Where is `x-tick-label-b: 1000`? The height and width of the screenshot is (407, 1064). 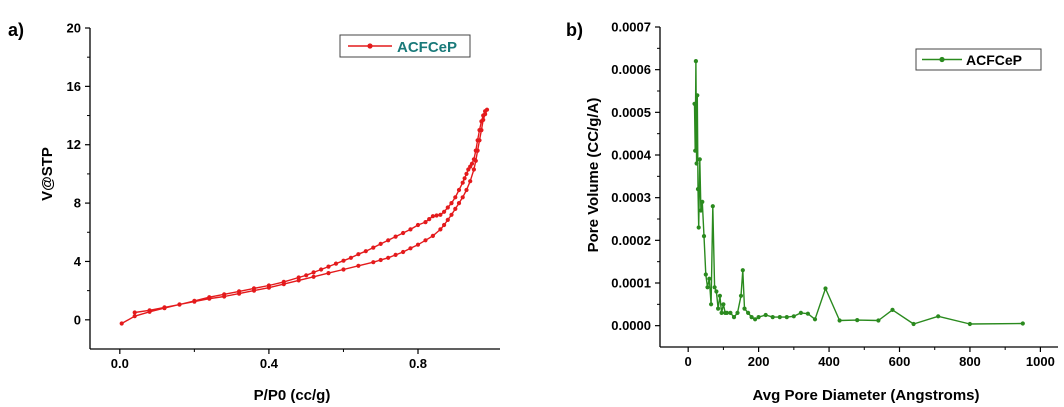
x-tick-label-b: 1000 is located at coordinates (1040, 361).